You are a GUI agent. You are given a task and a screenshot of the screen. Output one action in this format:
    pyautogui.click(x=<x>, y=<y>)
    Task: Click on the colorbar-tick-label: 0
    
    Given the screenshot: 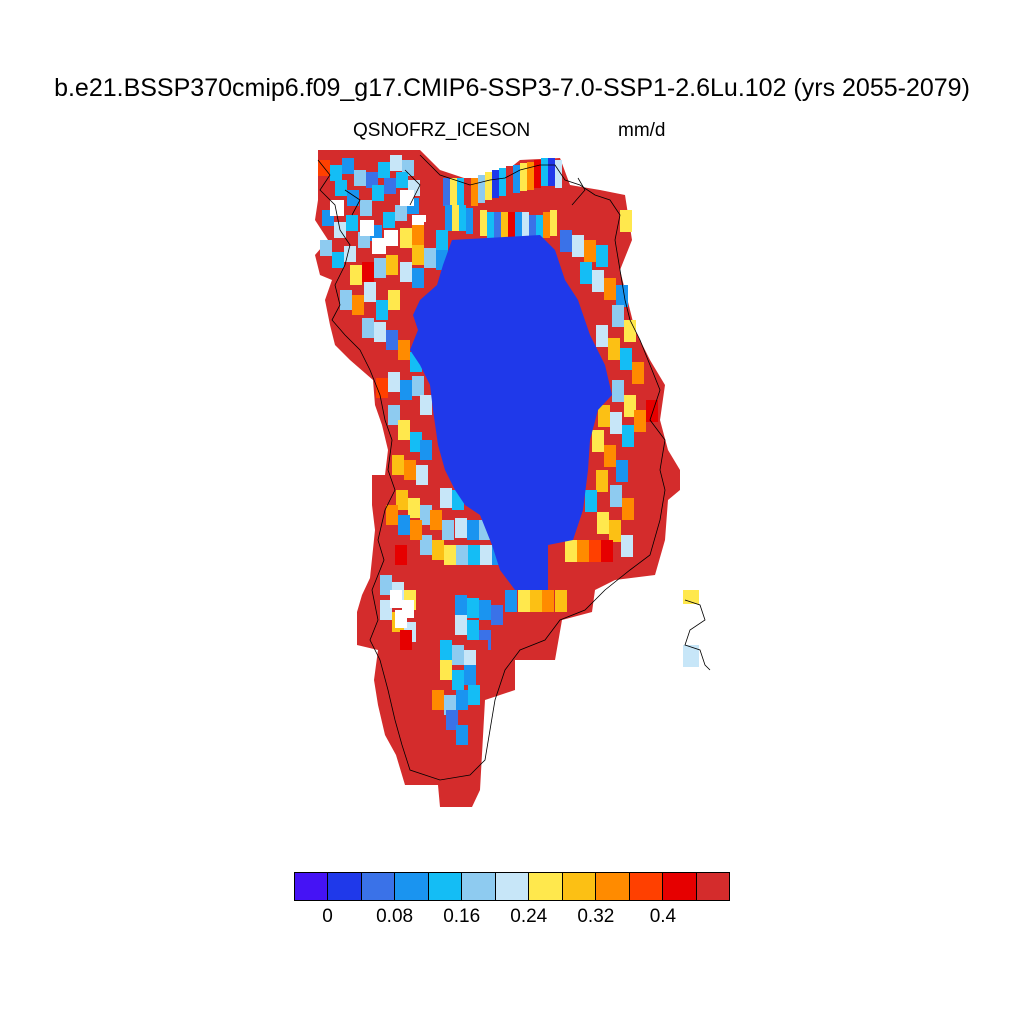 What is the action you would take?
    pyautogui.click(x=327, y=916)
    